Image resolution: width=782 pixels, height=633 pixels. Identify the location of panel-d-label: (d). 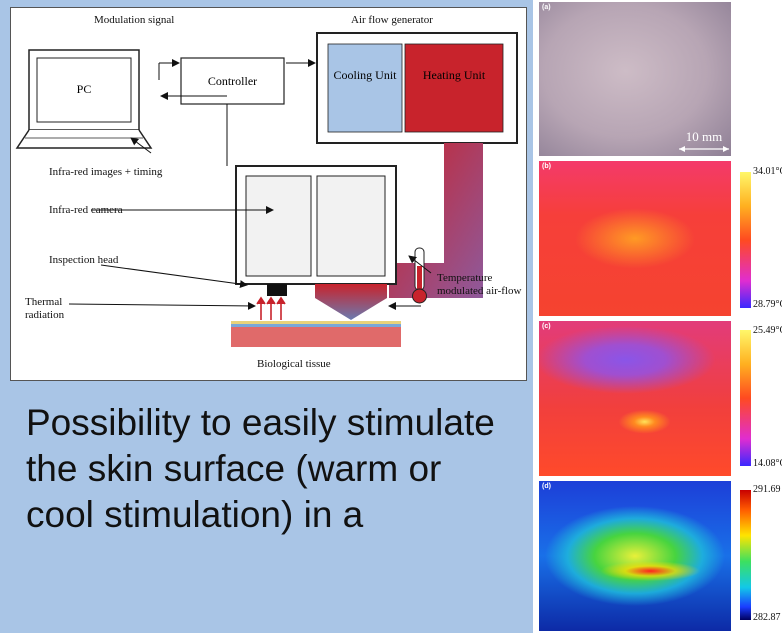
(546, 486).